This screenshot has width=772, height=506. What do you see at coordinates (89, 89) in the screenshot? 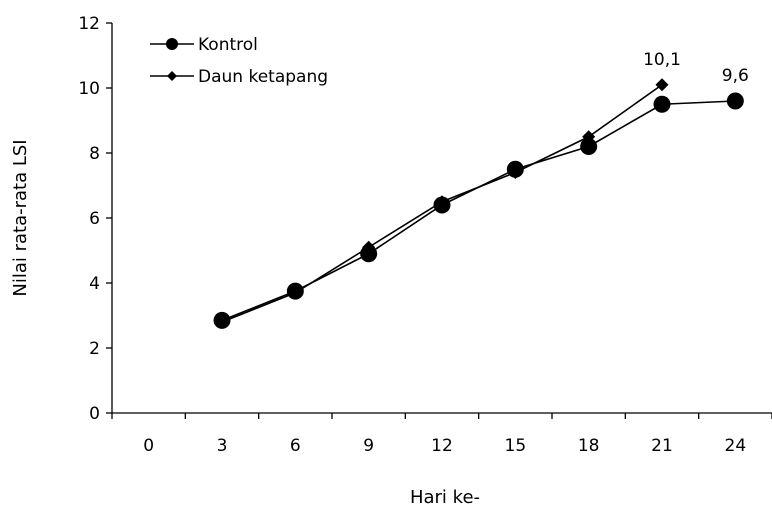
I see `y-tick-label: 10` at bounding box center [89, 89].